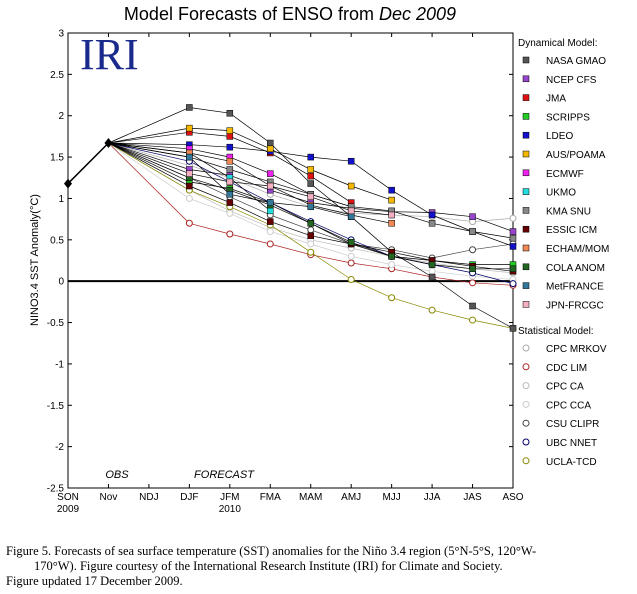 This screenshot has height=594, width=637. I want to click on legend-label-csu-clipr: CSU CLIPR, so click(572, 424).